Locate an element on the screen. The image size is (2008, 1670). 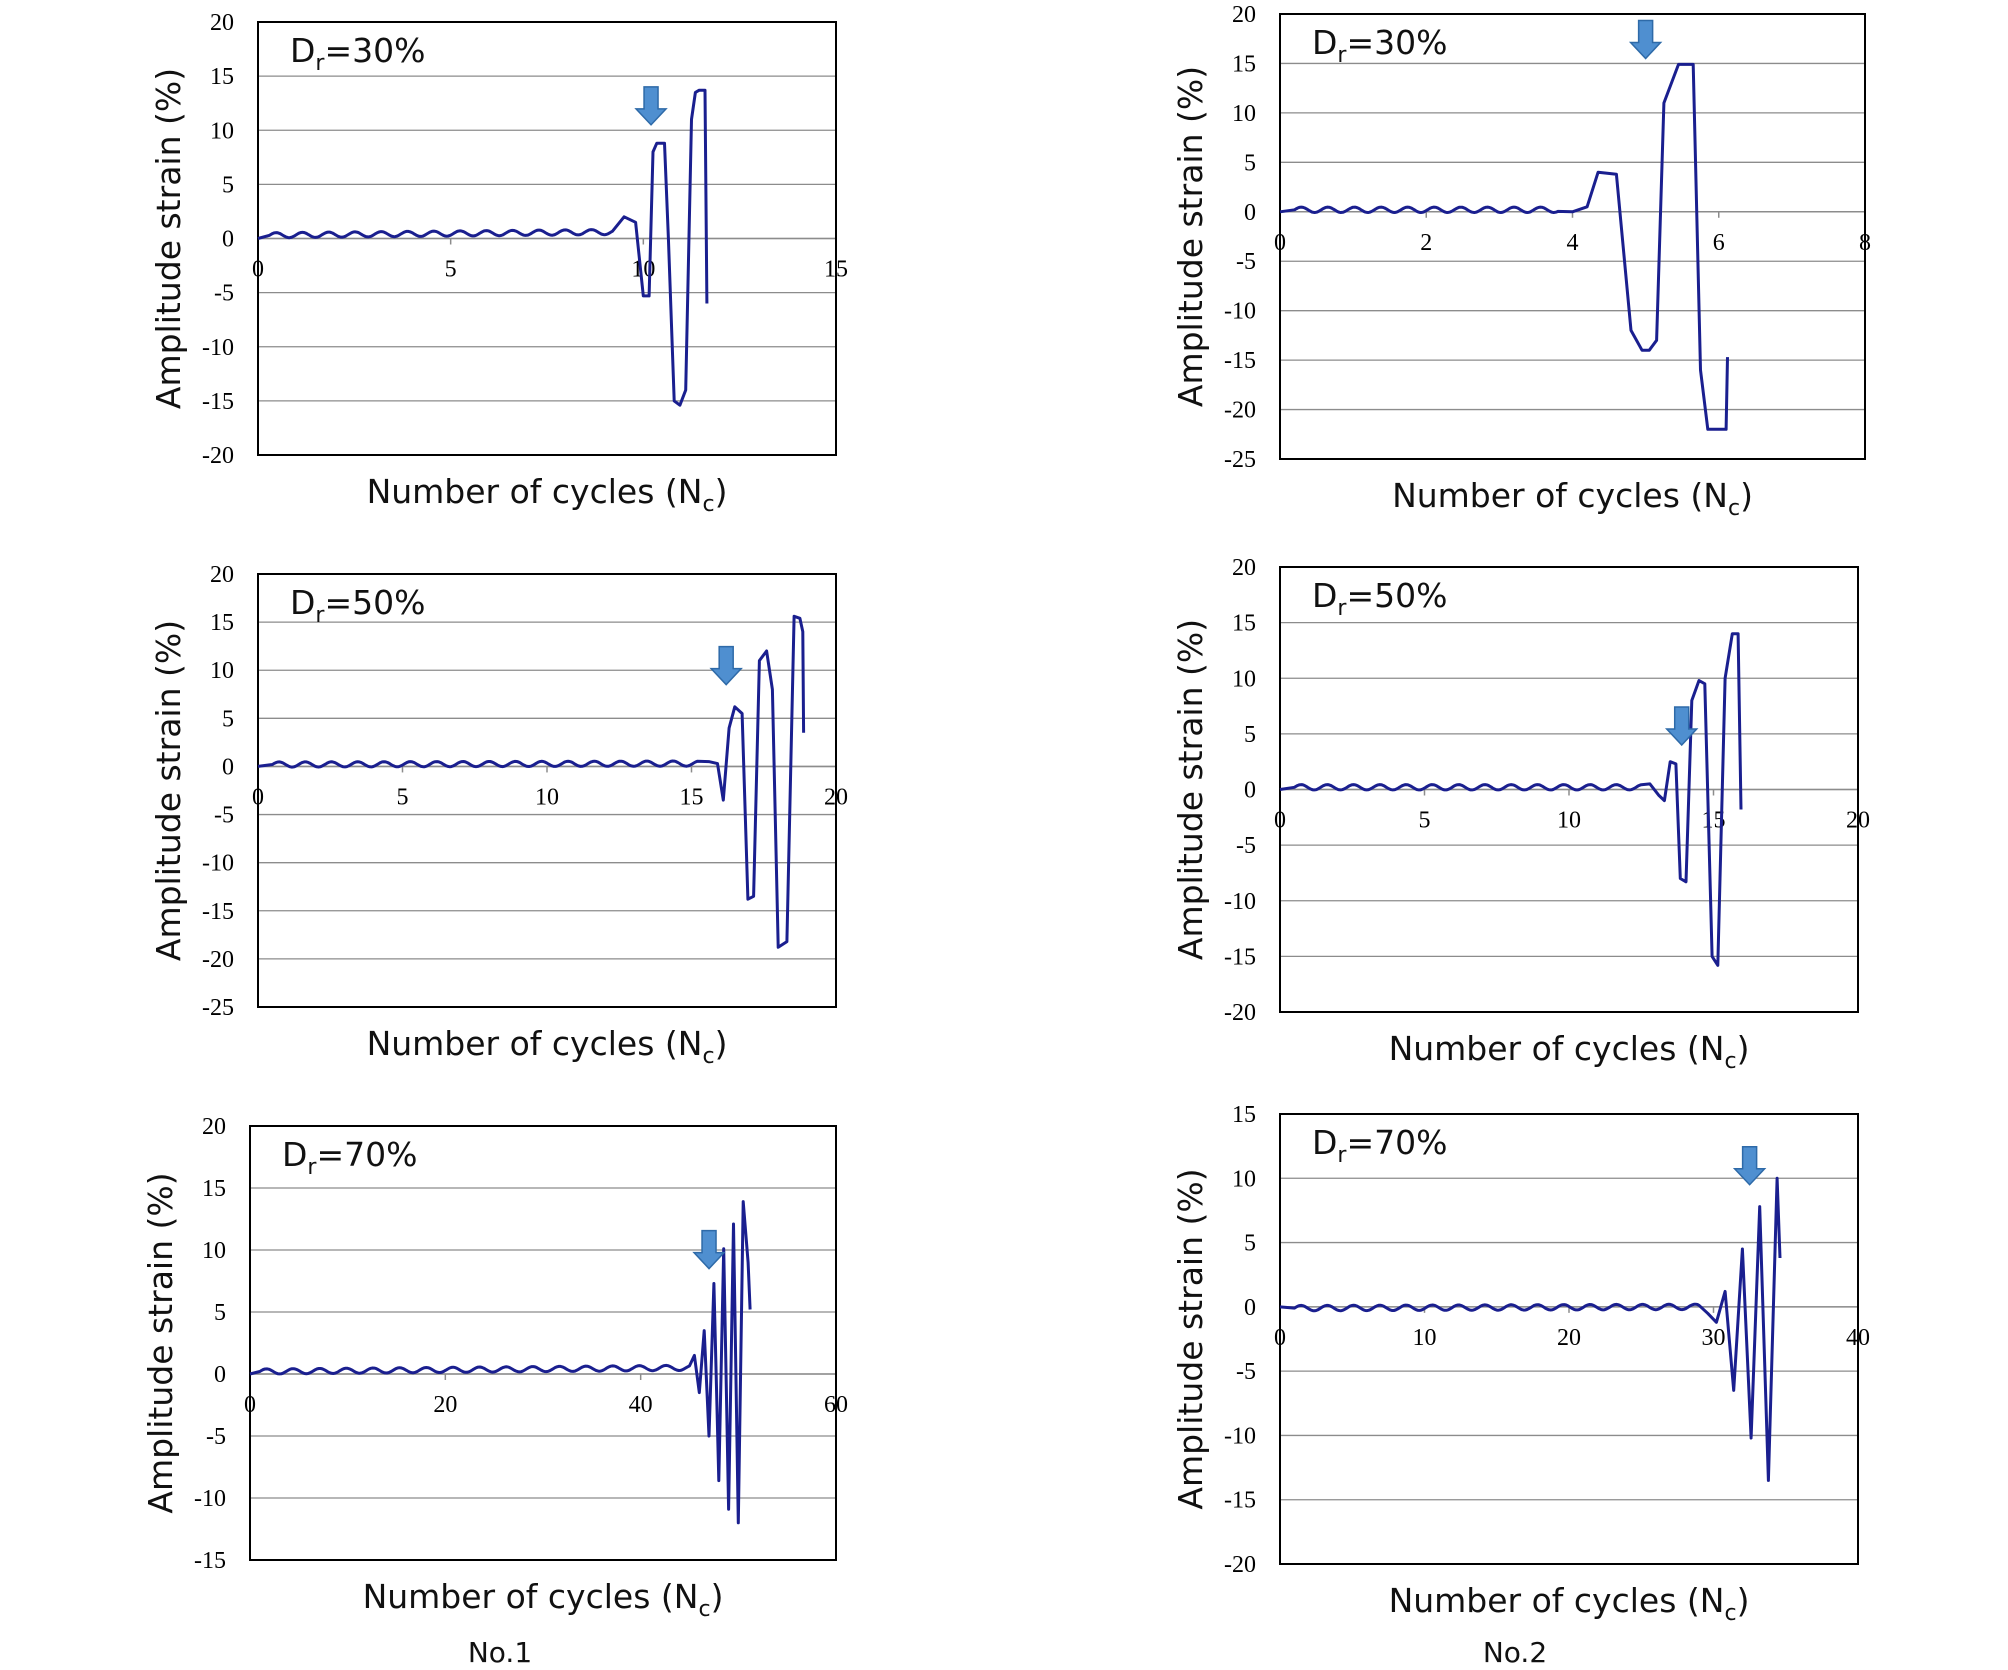
x-tick-label: 2 is located at coordinates (1426, 243).